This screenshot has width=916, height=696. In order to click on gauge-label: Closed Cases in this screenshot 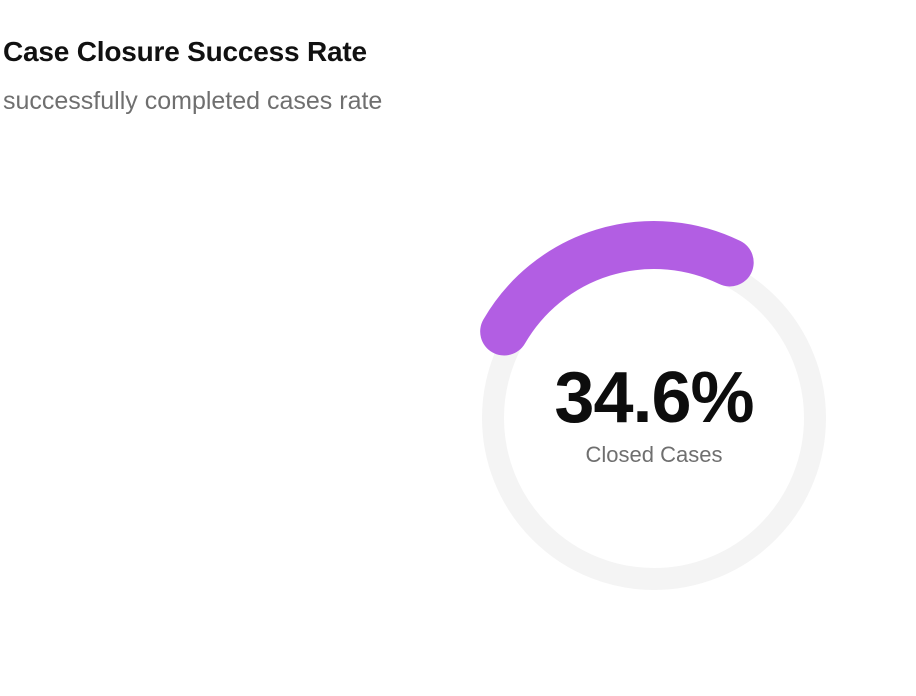, I will do `click(654, 454)`.